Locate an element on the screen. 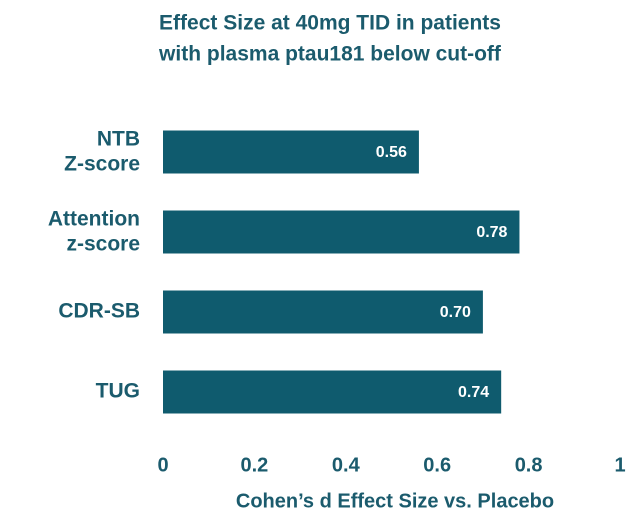  x-tick-label: 0.6 is located at coordinates (437, 465).